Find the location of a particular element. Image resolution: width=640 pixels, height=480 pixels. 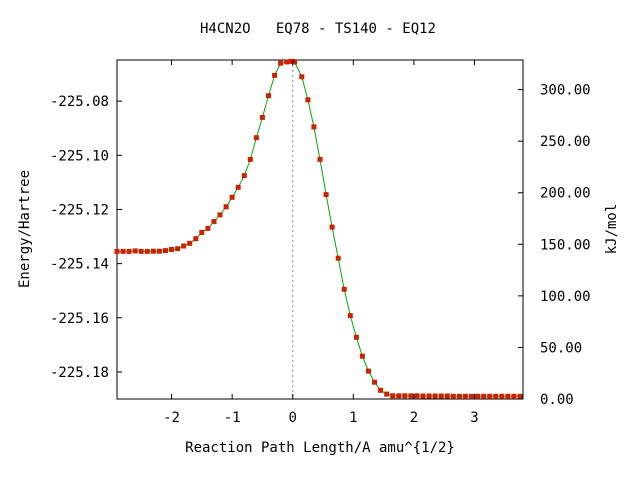

y2-tick-label: 100.00 is located at coordinates (565, 297).